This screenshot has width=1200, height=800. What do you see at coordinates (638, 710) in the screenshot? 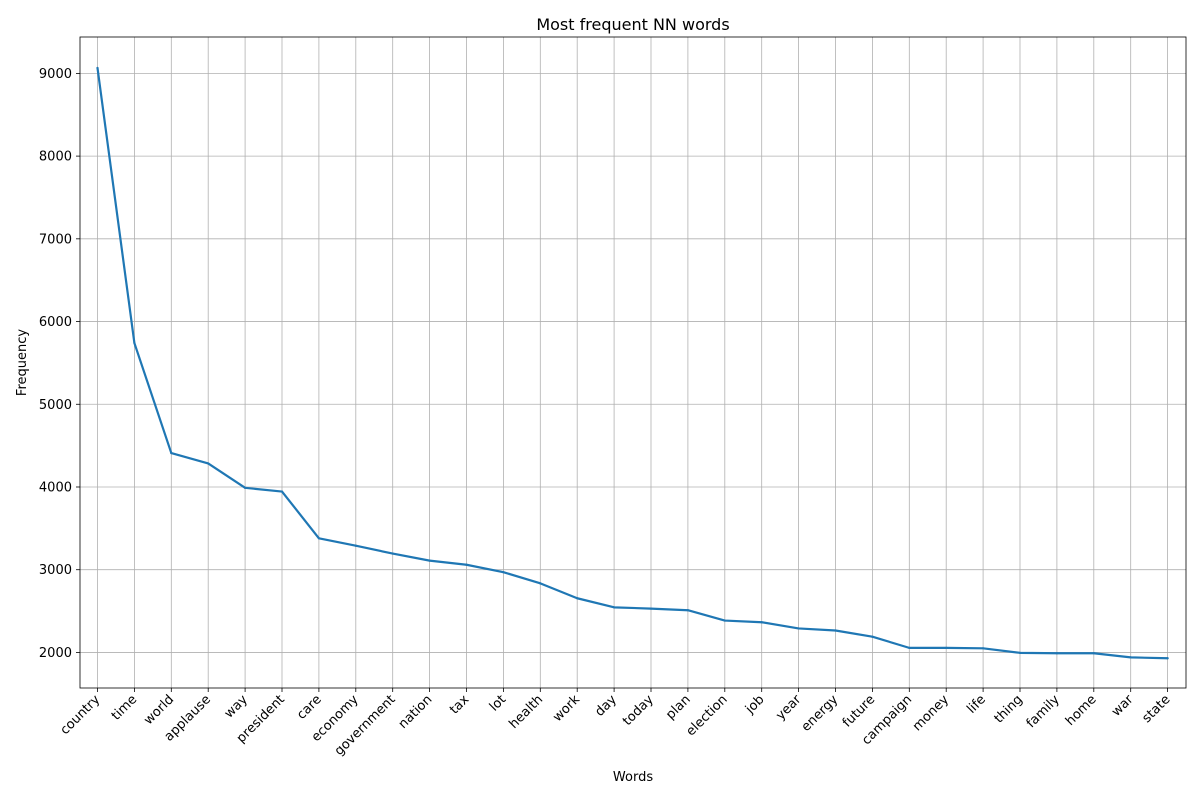
I see `x-tick-label: today` at bounding box center [638, 710].